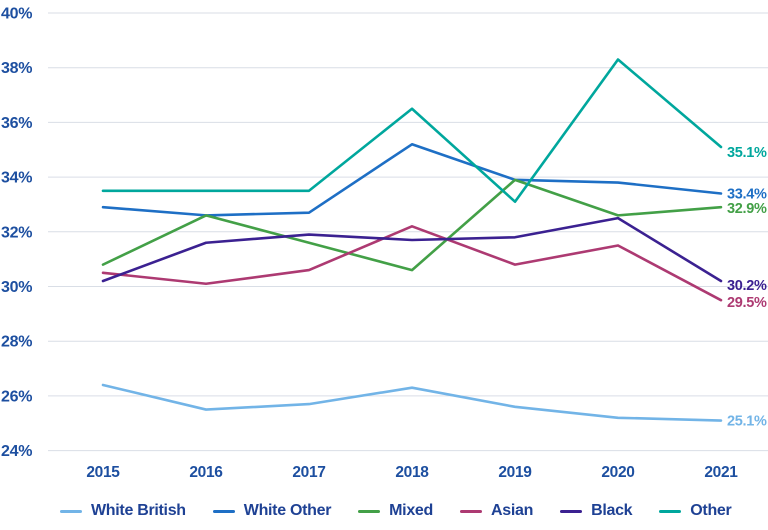  I want to click on series-line-mixed, so click(412, 225).